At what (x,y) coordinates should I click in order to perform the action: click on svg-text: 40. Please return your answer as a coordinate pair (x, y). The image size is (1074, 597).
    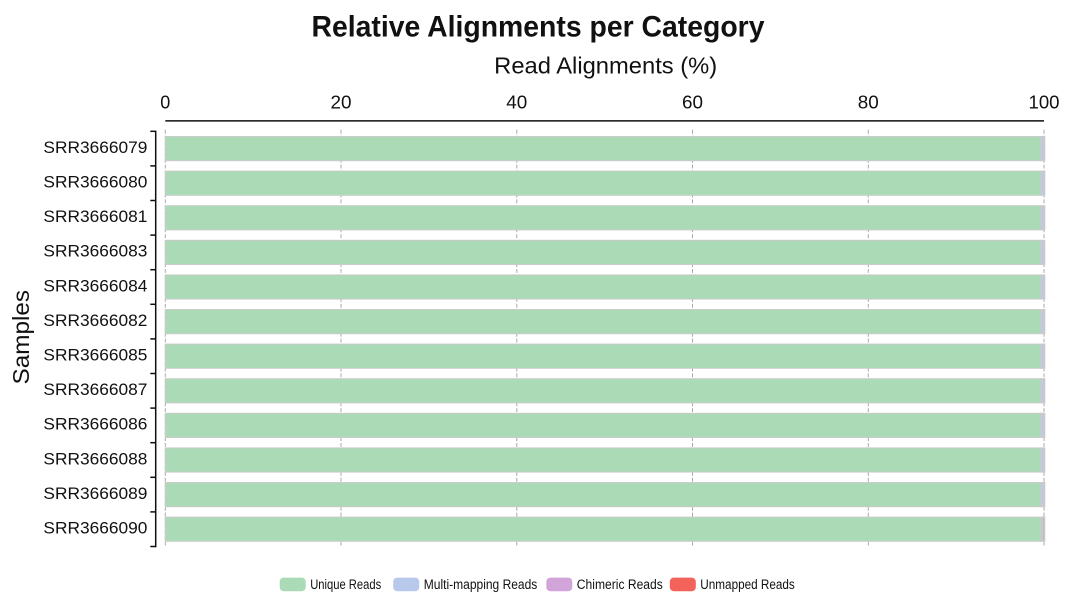
    Looking at the image, I should click on (516, 102).